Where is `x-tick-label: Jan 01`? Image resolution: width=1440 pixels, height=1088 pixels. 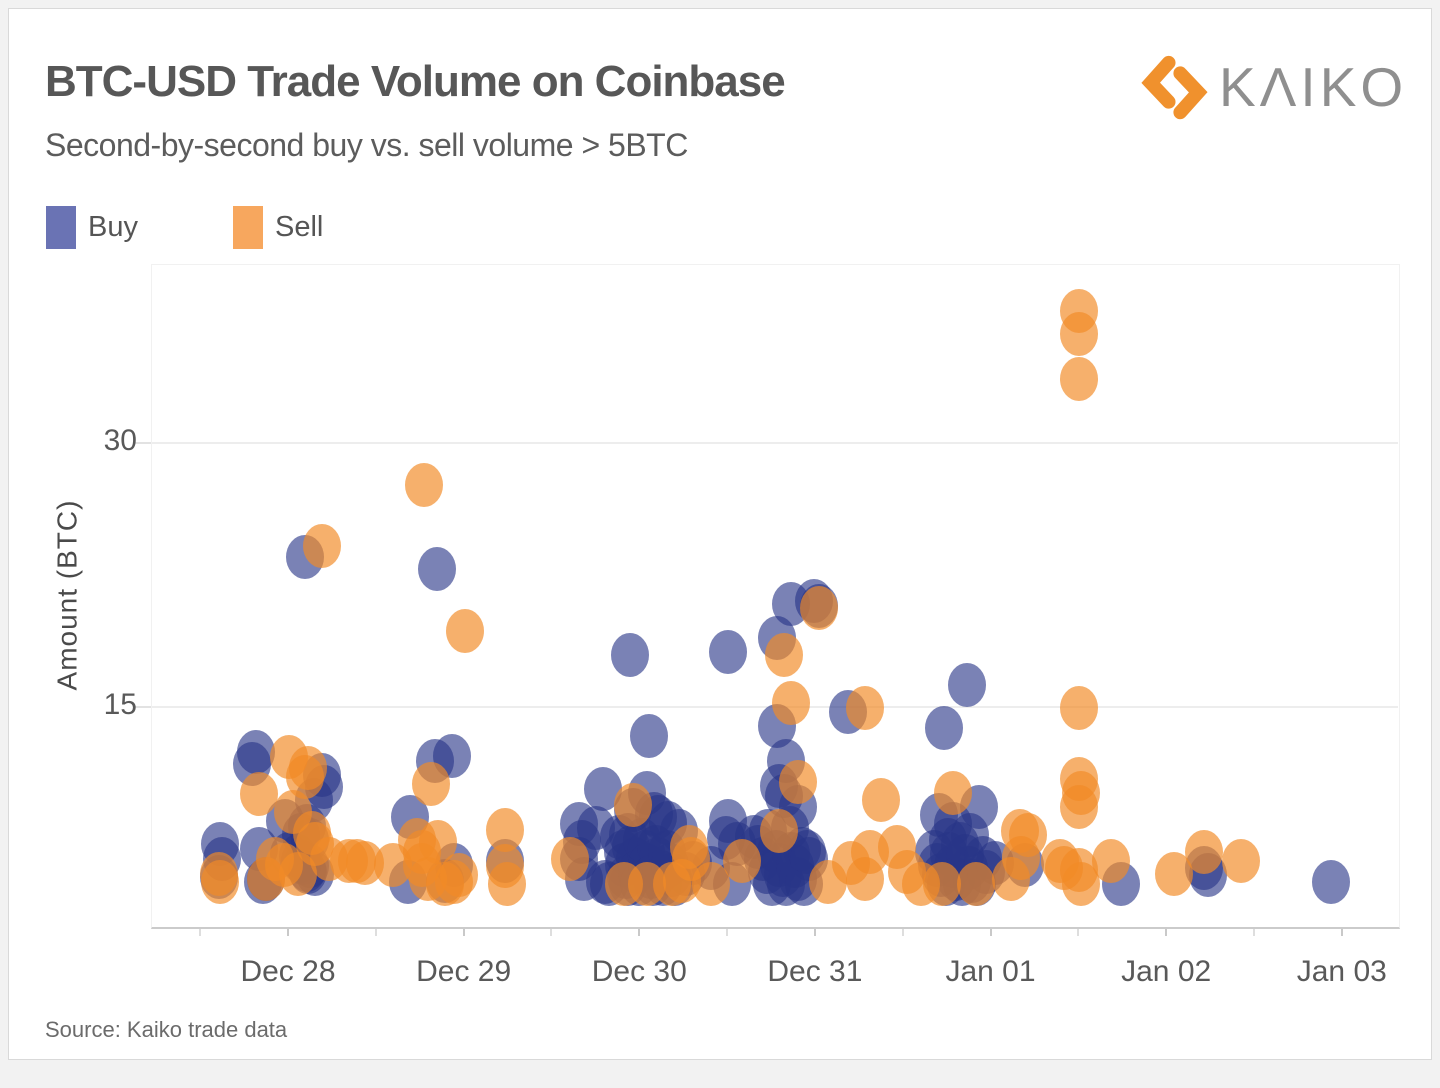
x-tick-label: Jan 01 is located at coordinates (990, 971).